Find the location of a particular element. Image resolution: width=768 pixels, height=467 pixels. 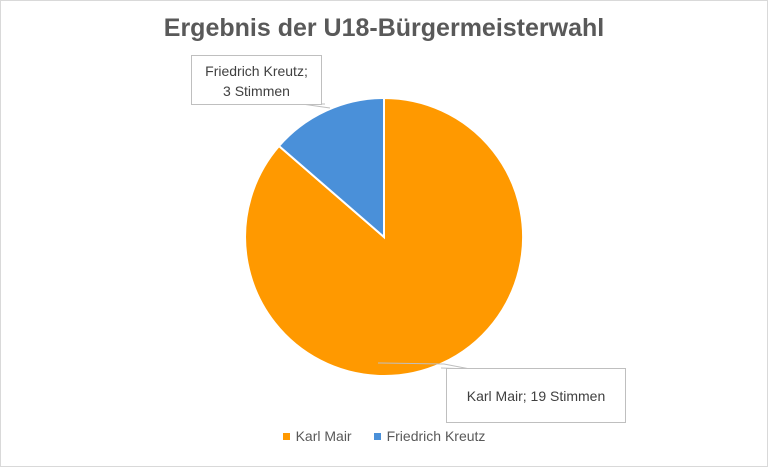

label-line-1: Friedrich Kreutz; is located at coordinates (256, 71).